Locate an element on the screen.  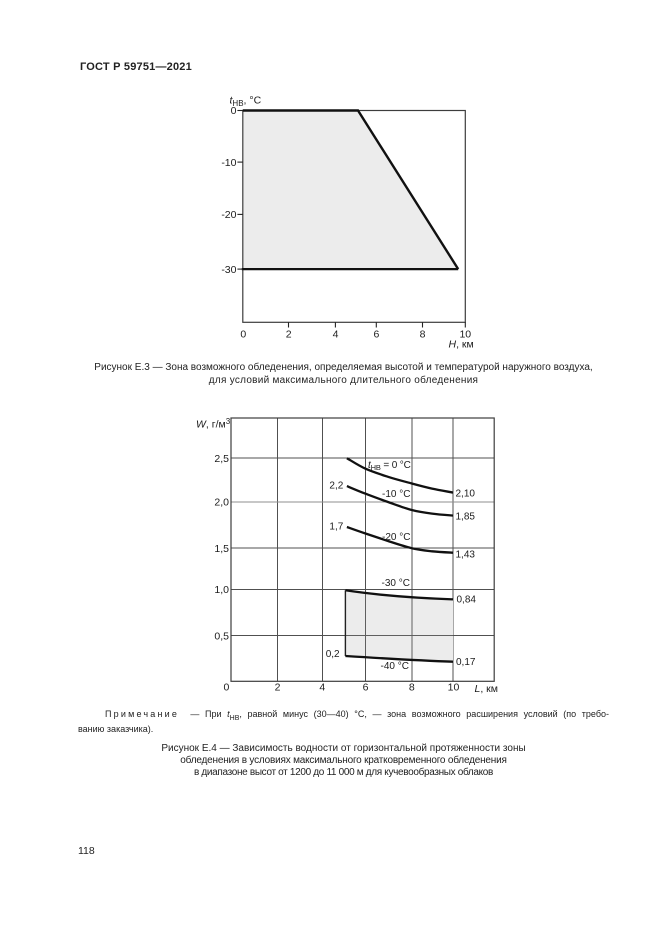
svg-text: 0,84 is located at coordinates (467, 600).